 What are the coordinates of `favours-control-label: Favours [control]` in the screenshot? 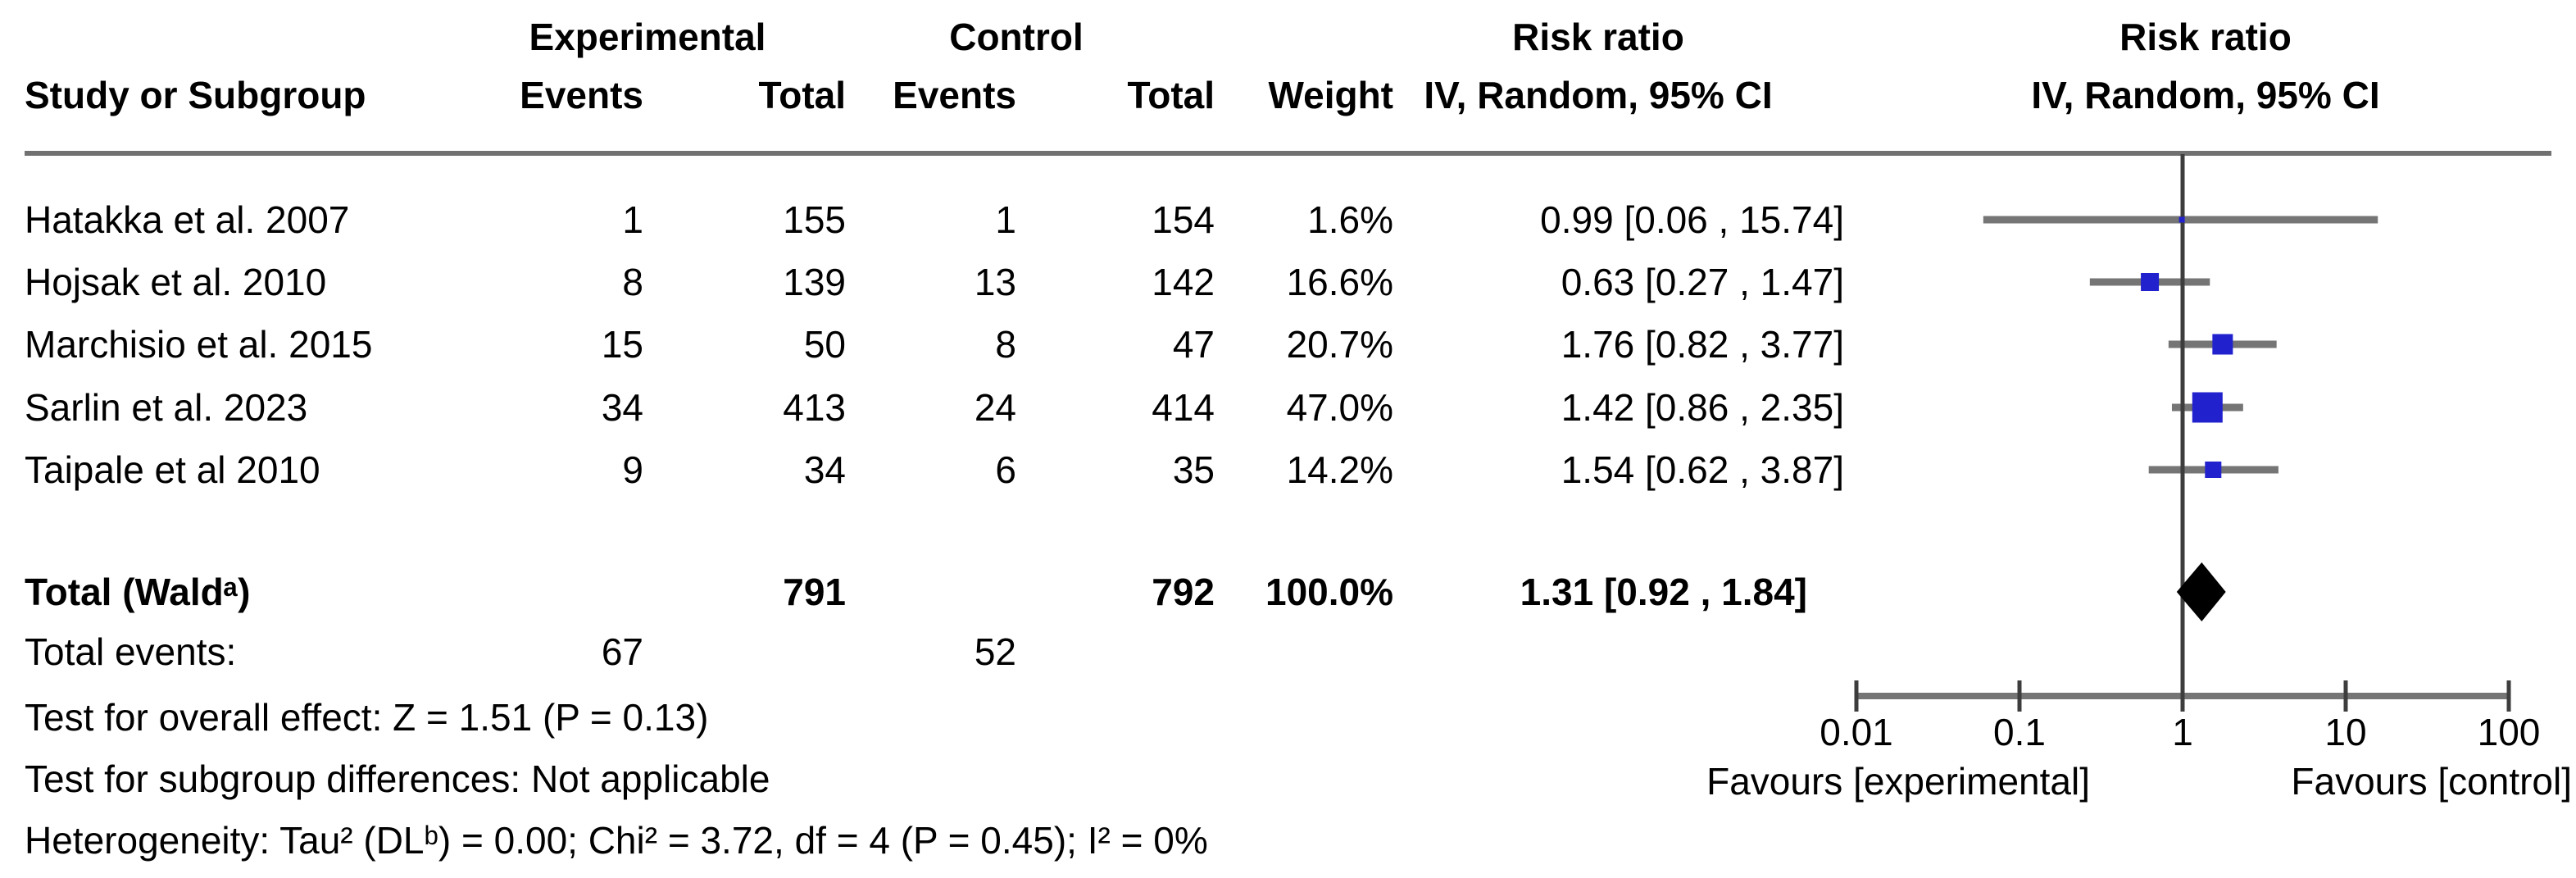 It's located at (2431, 781).